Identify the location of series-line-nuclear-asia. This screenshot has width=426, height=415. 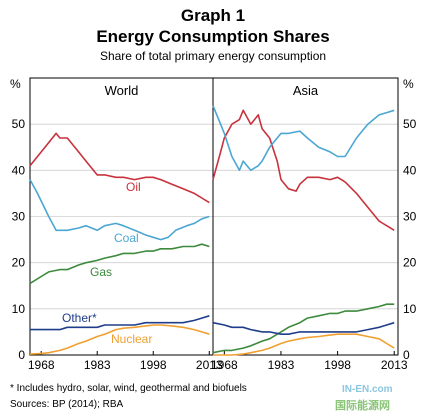
(304, 344).